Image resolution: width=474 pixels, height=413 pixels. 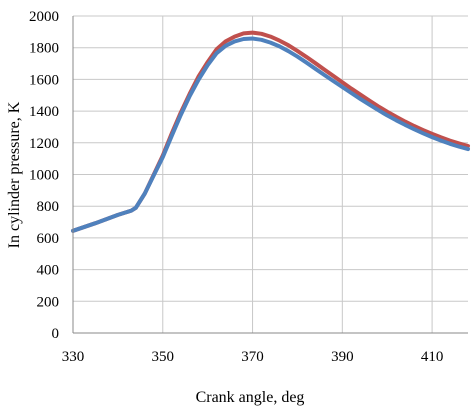 What do you see at coordinates (44, 80) in the screenshot?
I see `y-tick-label: 1600` at bounding box center [44, 80].